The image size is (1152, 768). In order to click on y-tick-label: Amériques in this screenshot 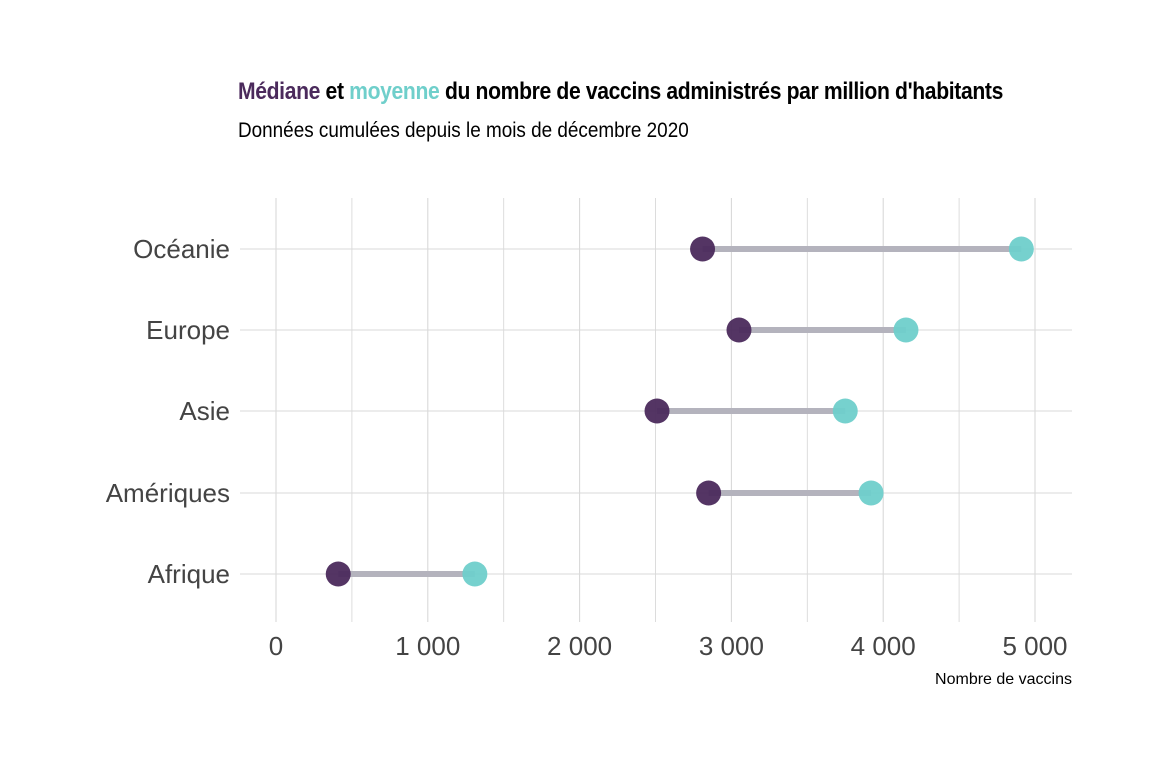, I will do `click(168, 493)`.